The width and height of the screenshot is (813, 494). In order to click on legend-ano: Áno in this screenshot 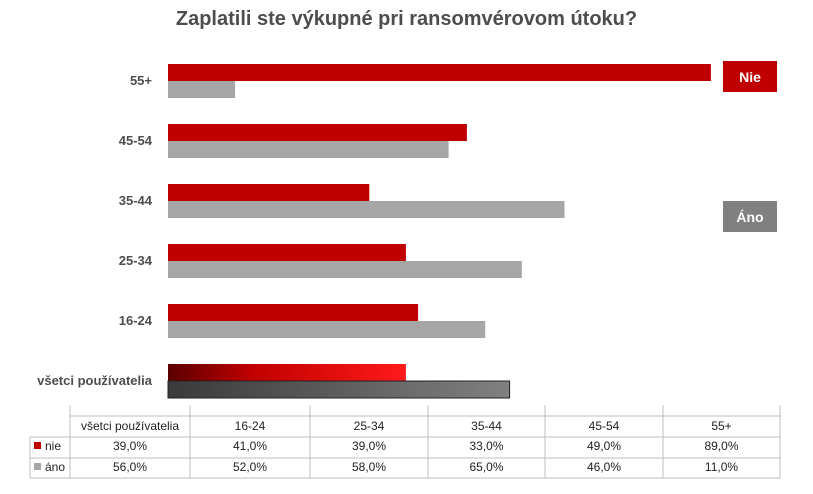, I will do `click(750, 216)`.